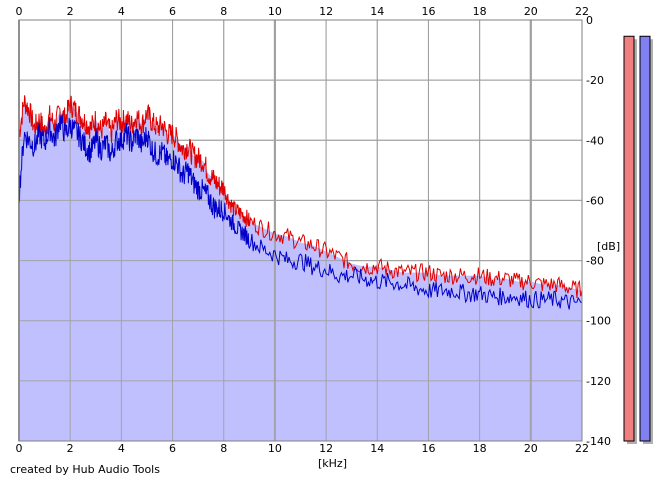 Image resolution: width=664 pixels, height=481 pixels. I want to click on x-axis-label: [kHz], so click(332, 463).